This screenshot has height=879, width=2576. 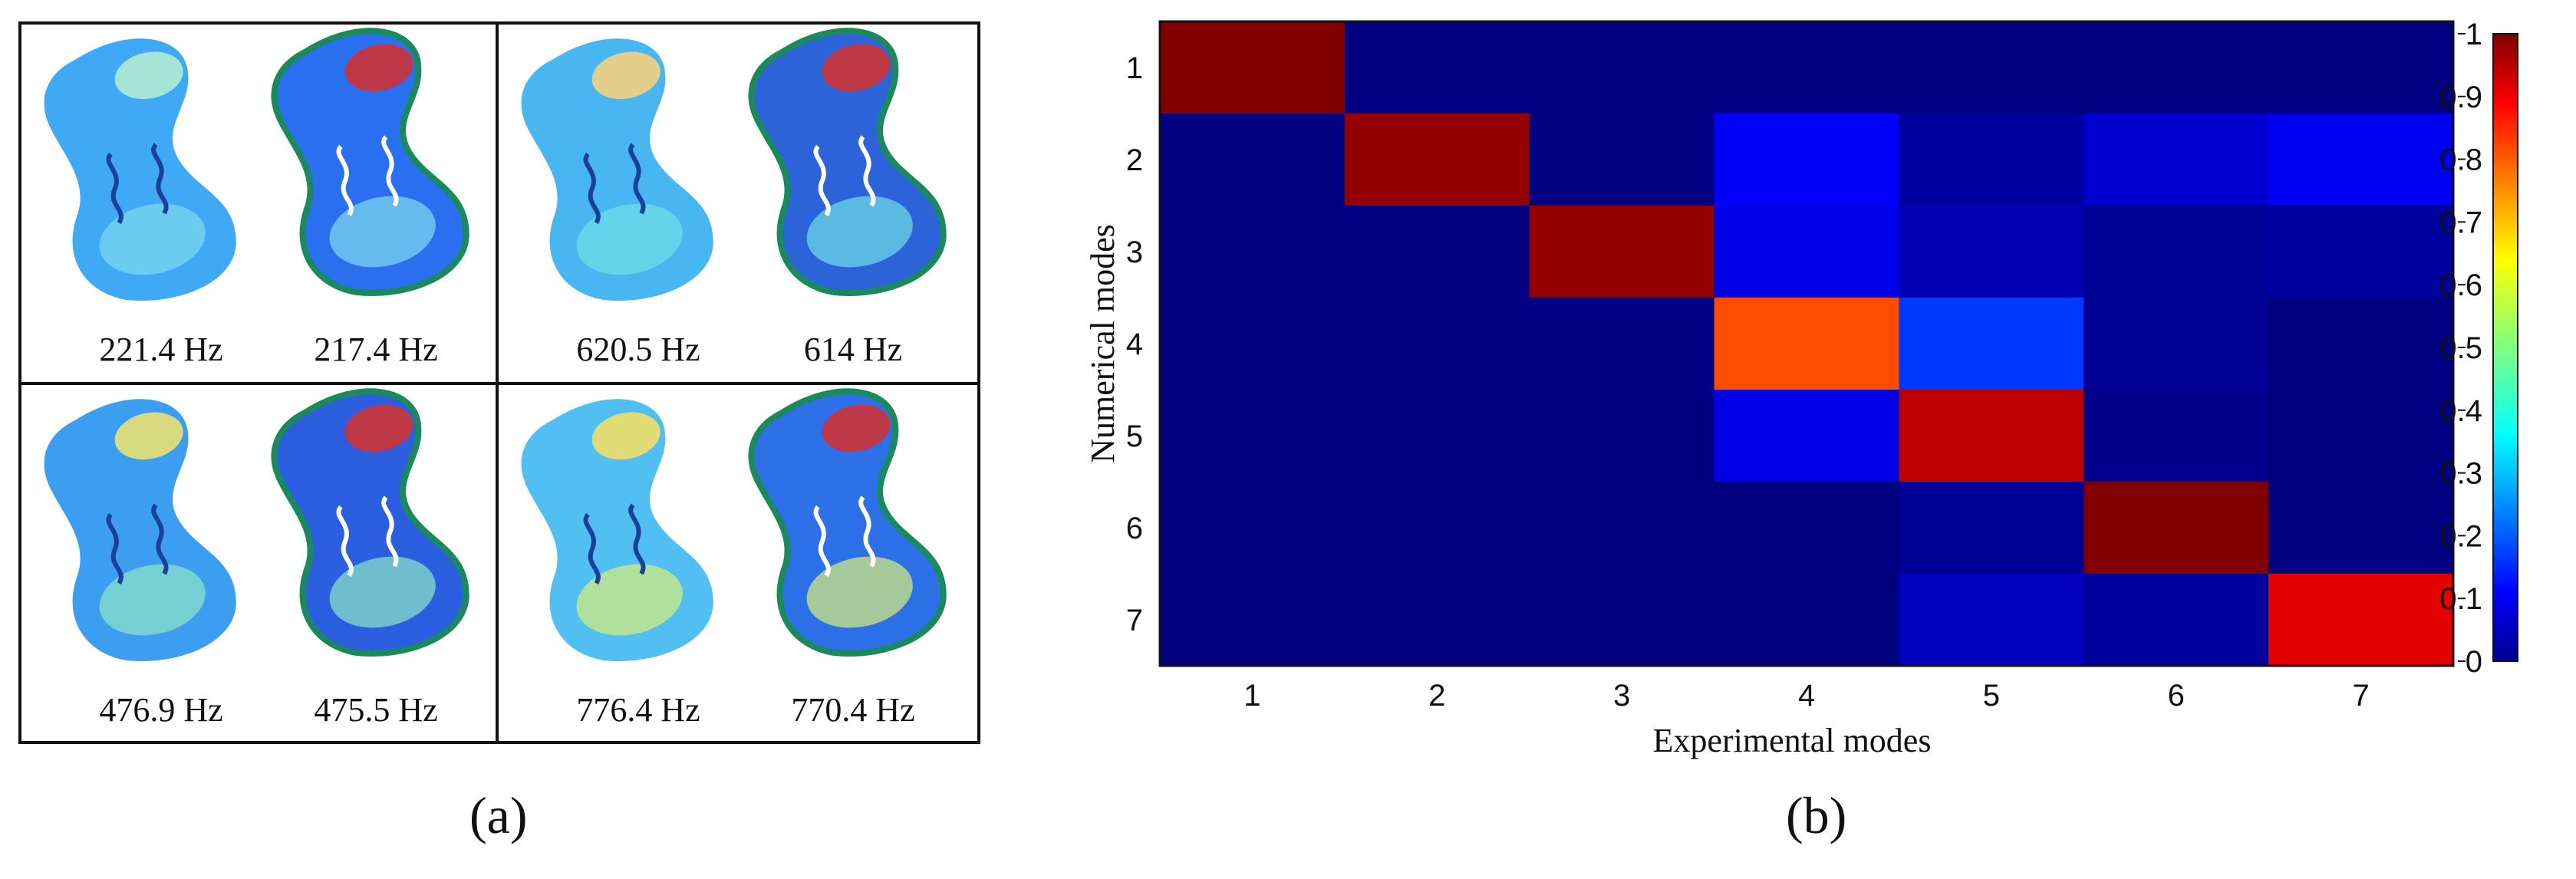 I want to click on x-tick-label: 7, so click(x=2360, y=696).